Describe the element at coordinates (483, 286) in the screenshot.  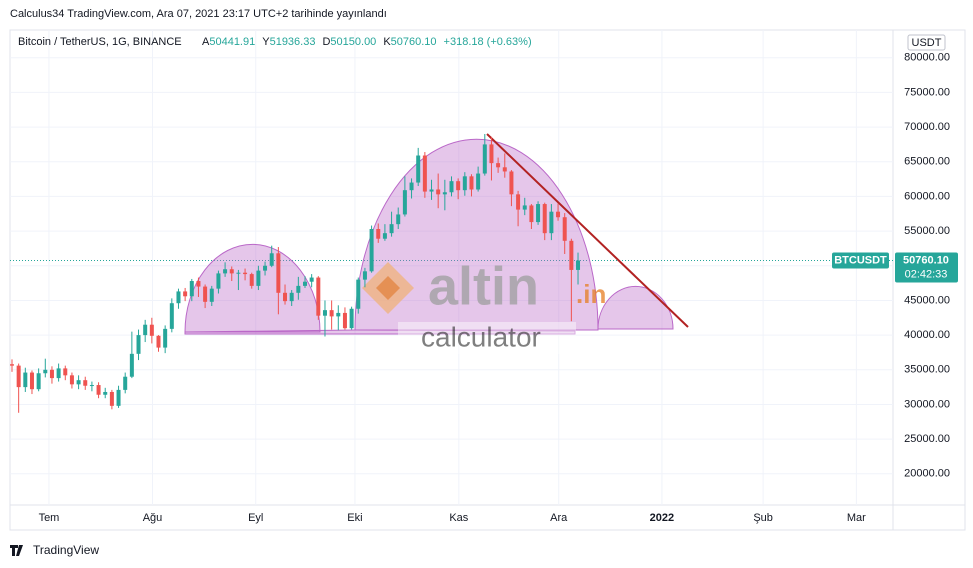
I see `watermark-brand: altin` at that location.